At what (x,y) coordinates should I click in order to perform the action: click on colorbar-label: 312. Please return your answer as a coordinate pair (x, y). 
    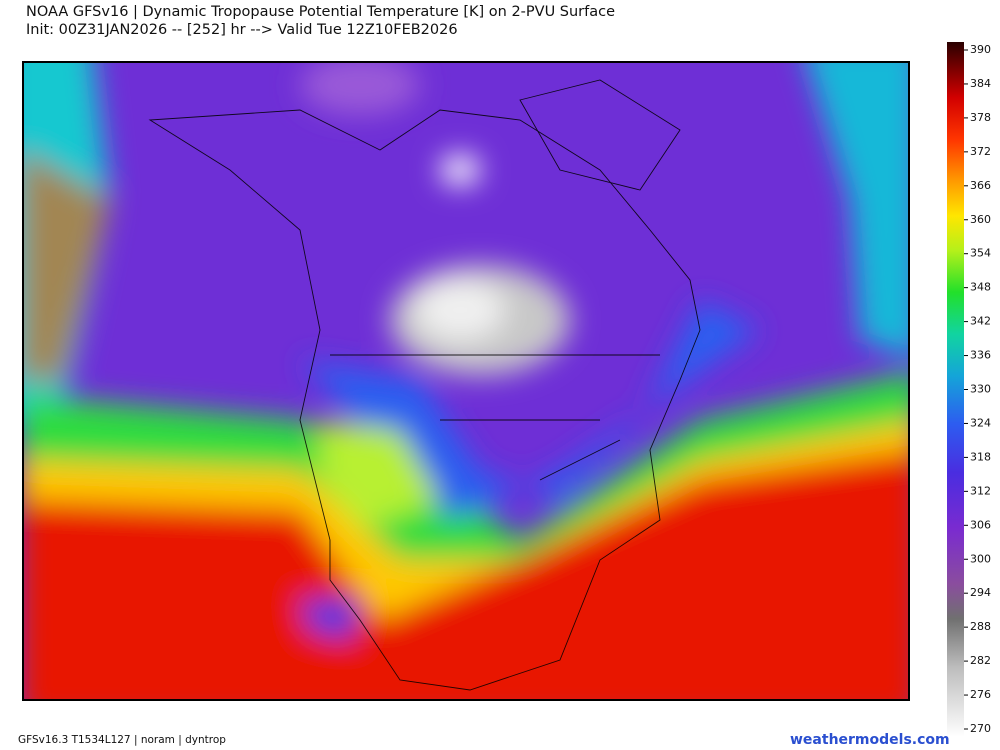
    Looking at the image, I should click on (980, 490).